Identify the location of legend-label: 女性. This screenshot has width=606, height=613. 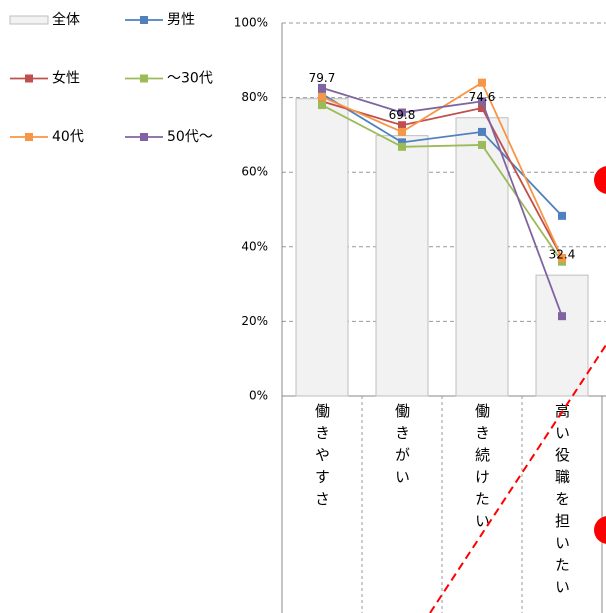
(66, 78).